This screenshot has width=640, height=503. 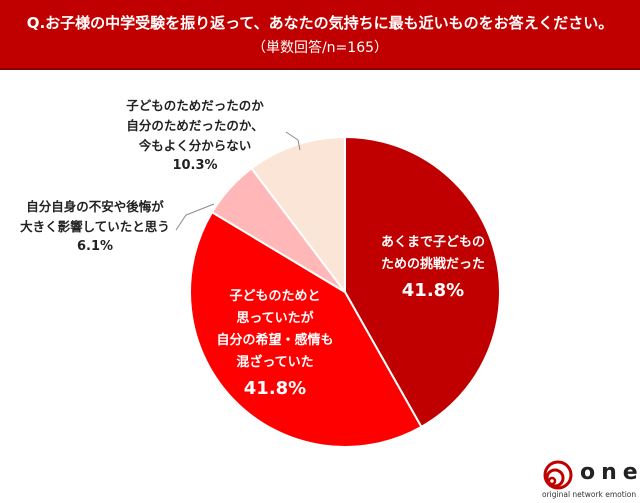 I want to click on data-label: 6.1%, so click(x=95, y=246).